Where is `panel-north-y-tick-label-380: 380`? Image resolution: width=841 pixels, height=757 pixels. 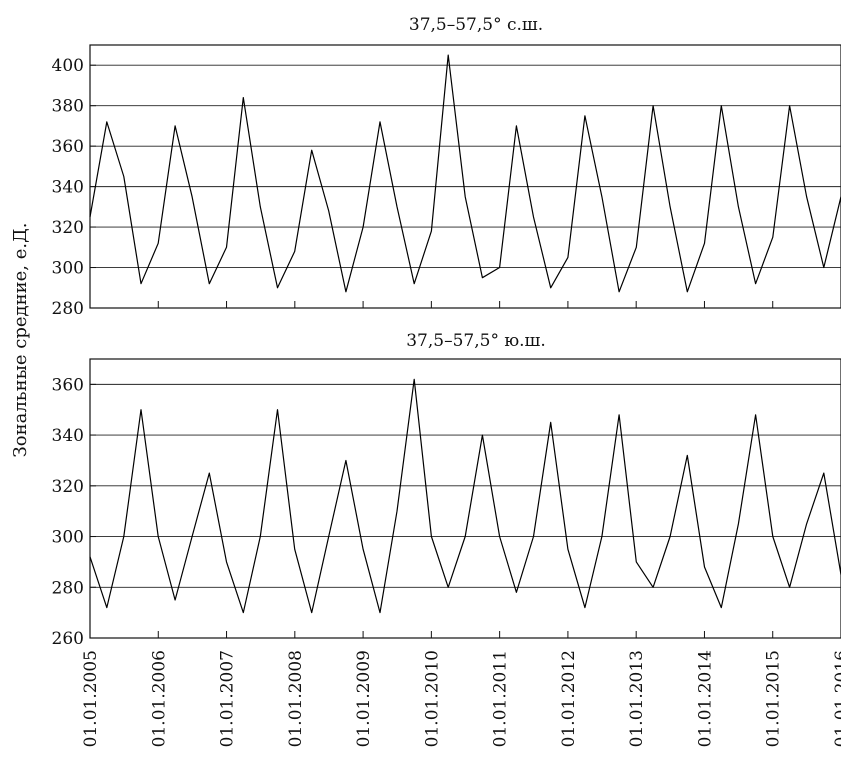
panel-north-y-tick-label-380: 380 is located at coordinates (68, 107).